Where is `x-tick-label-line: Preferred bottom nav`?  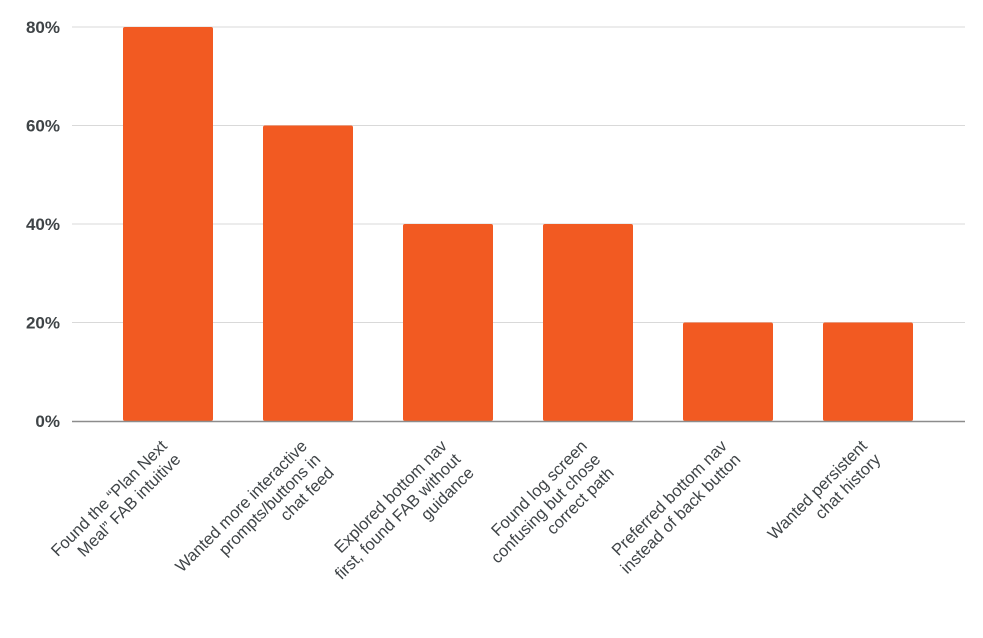
x-tick-label-line: Preferred bottom nav is located at coordinates (669, 498).